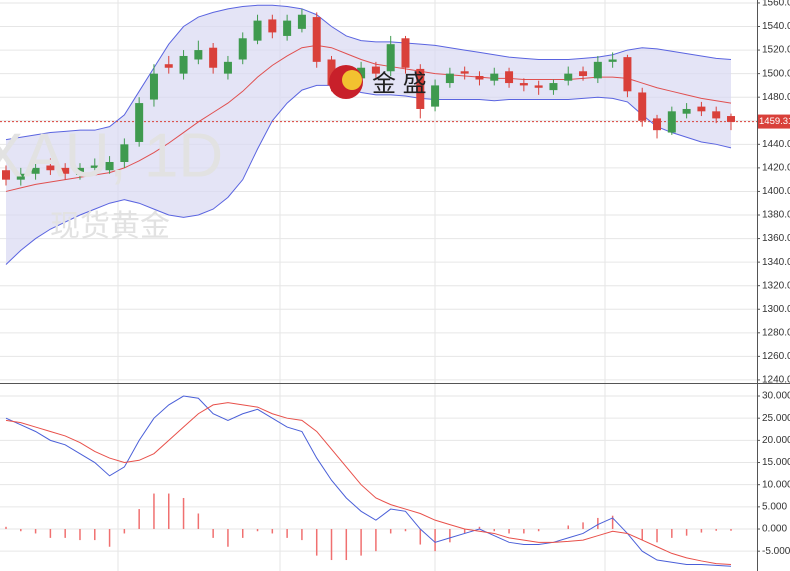  I want to click on y-tick-label: 15.000, so click(776, 462).